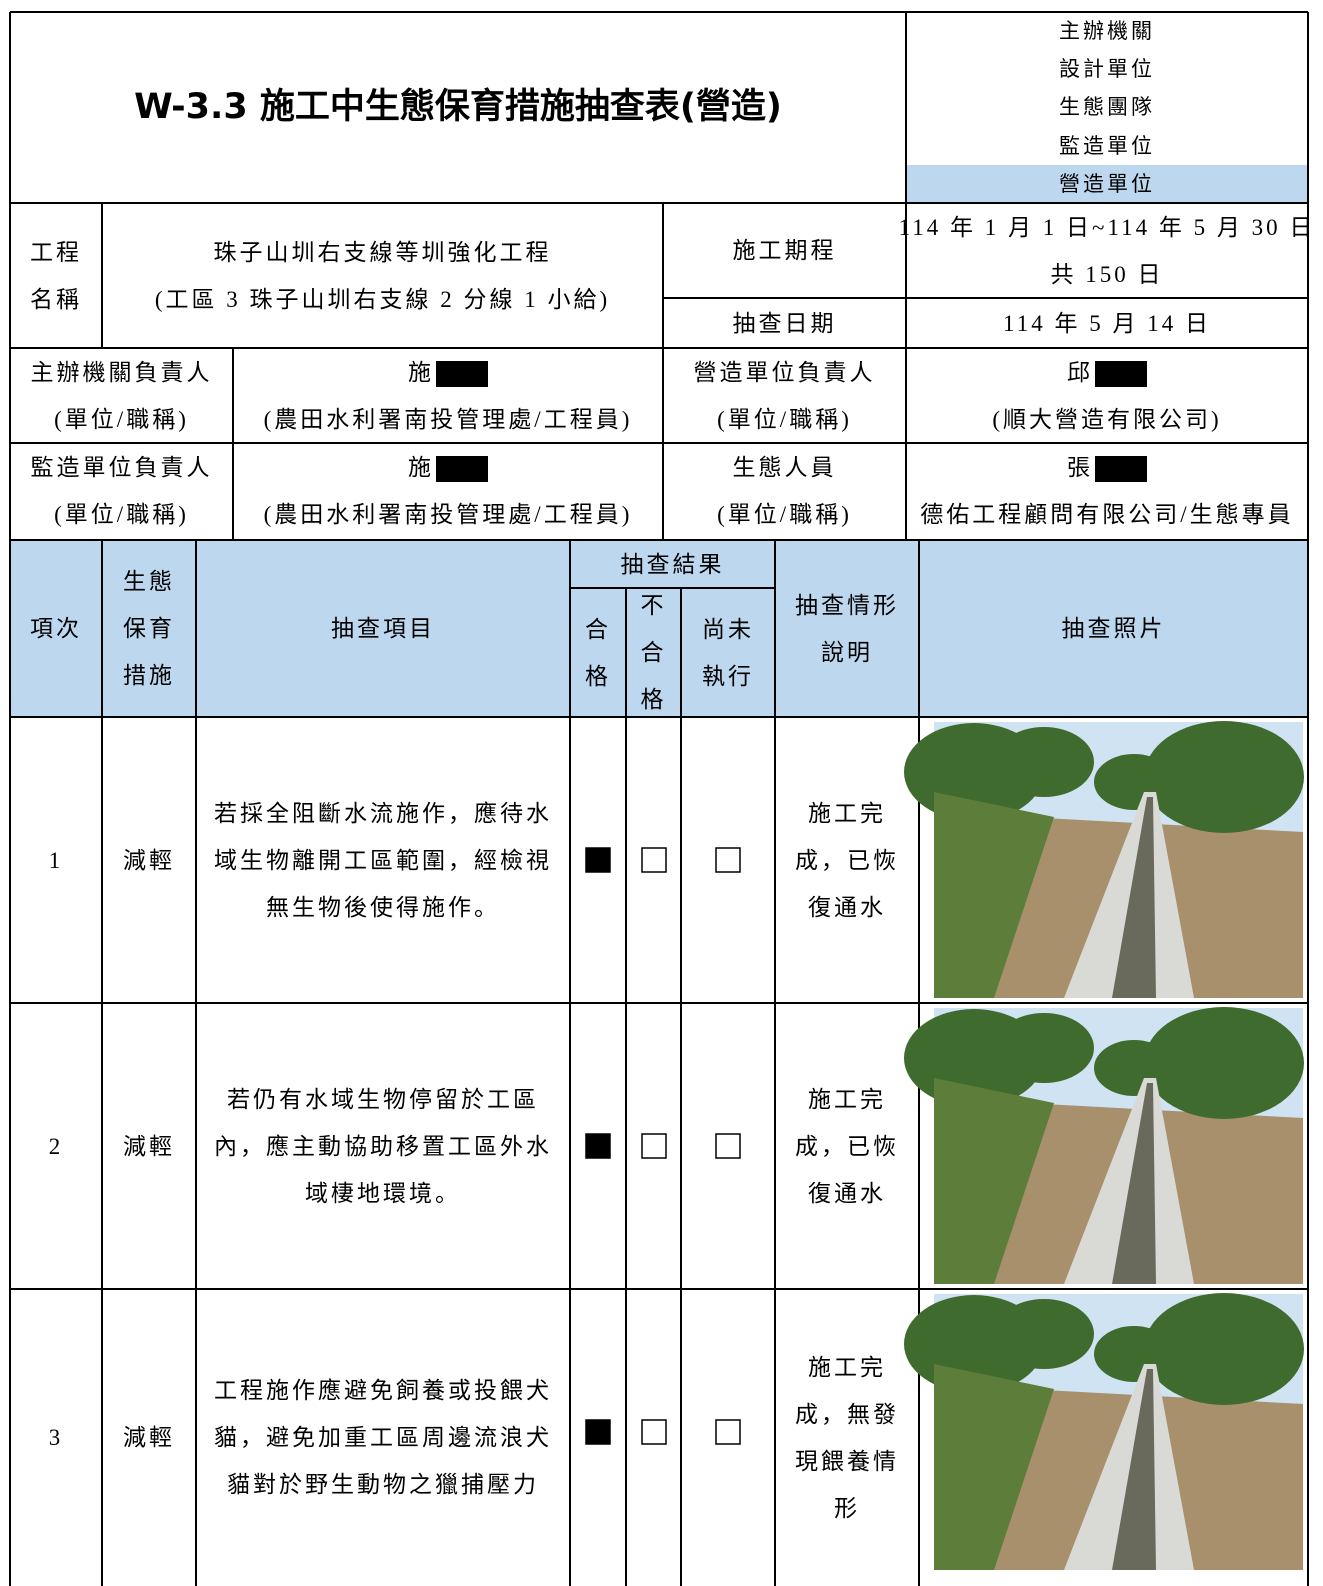  What do you see at coordinates (121, 490) in the screenshot?
I see `role-label: 監造單位負責人 (單位/職稱)` at bounding box center [121, 490].